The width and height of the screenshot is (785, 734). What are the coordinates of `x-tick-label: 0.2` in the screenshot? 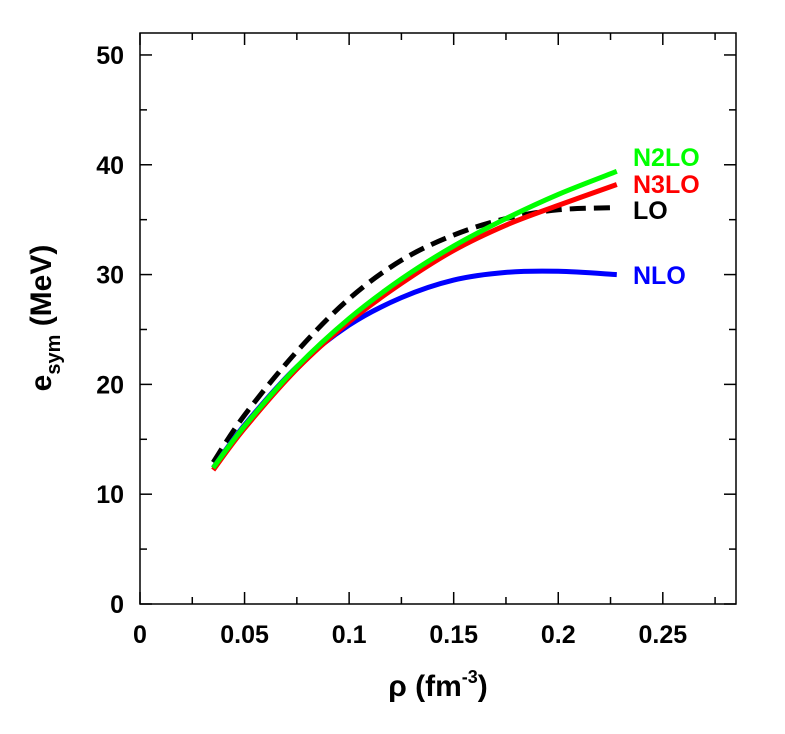 It's located at (558, 635).